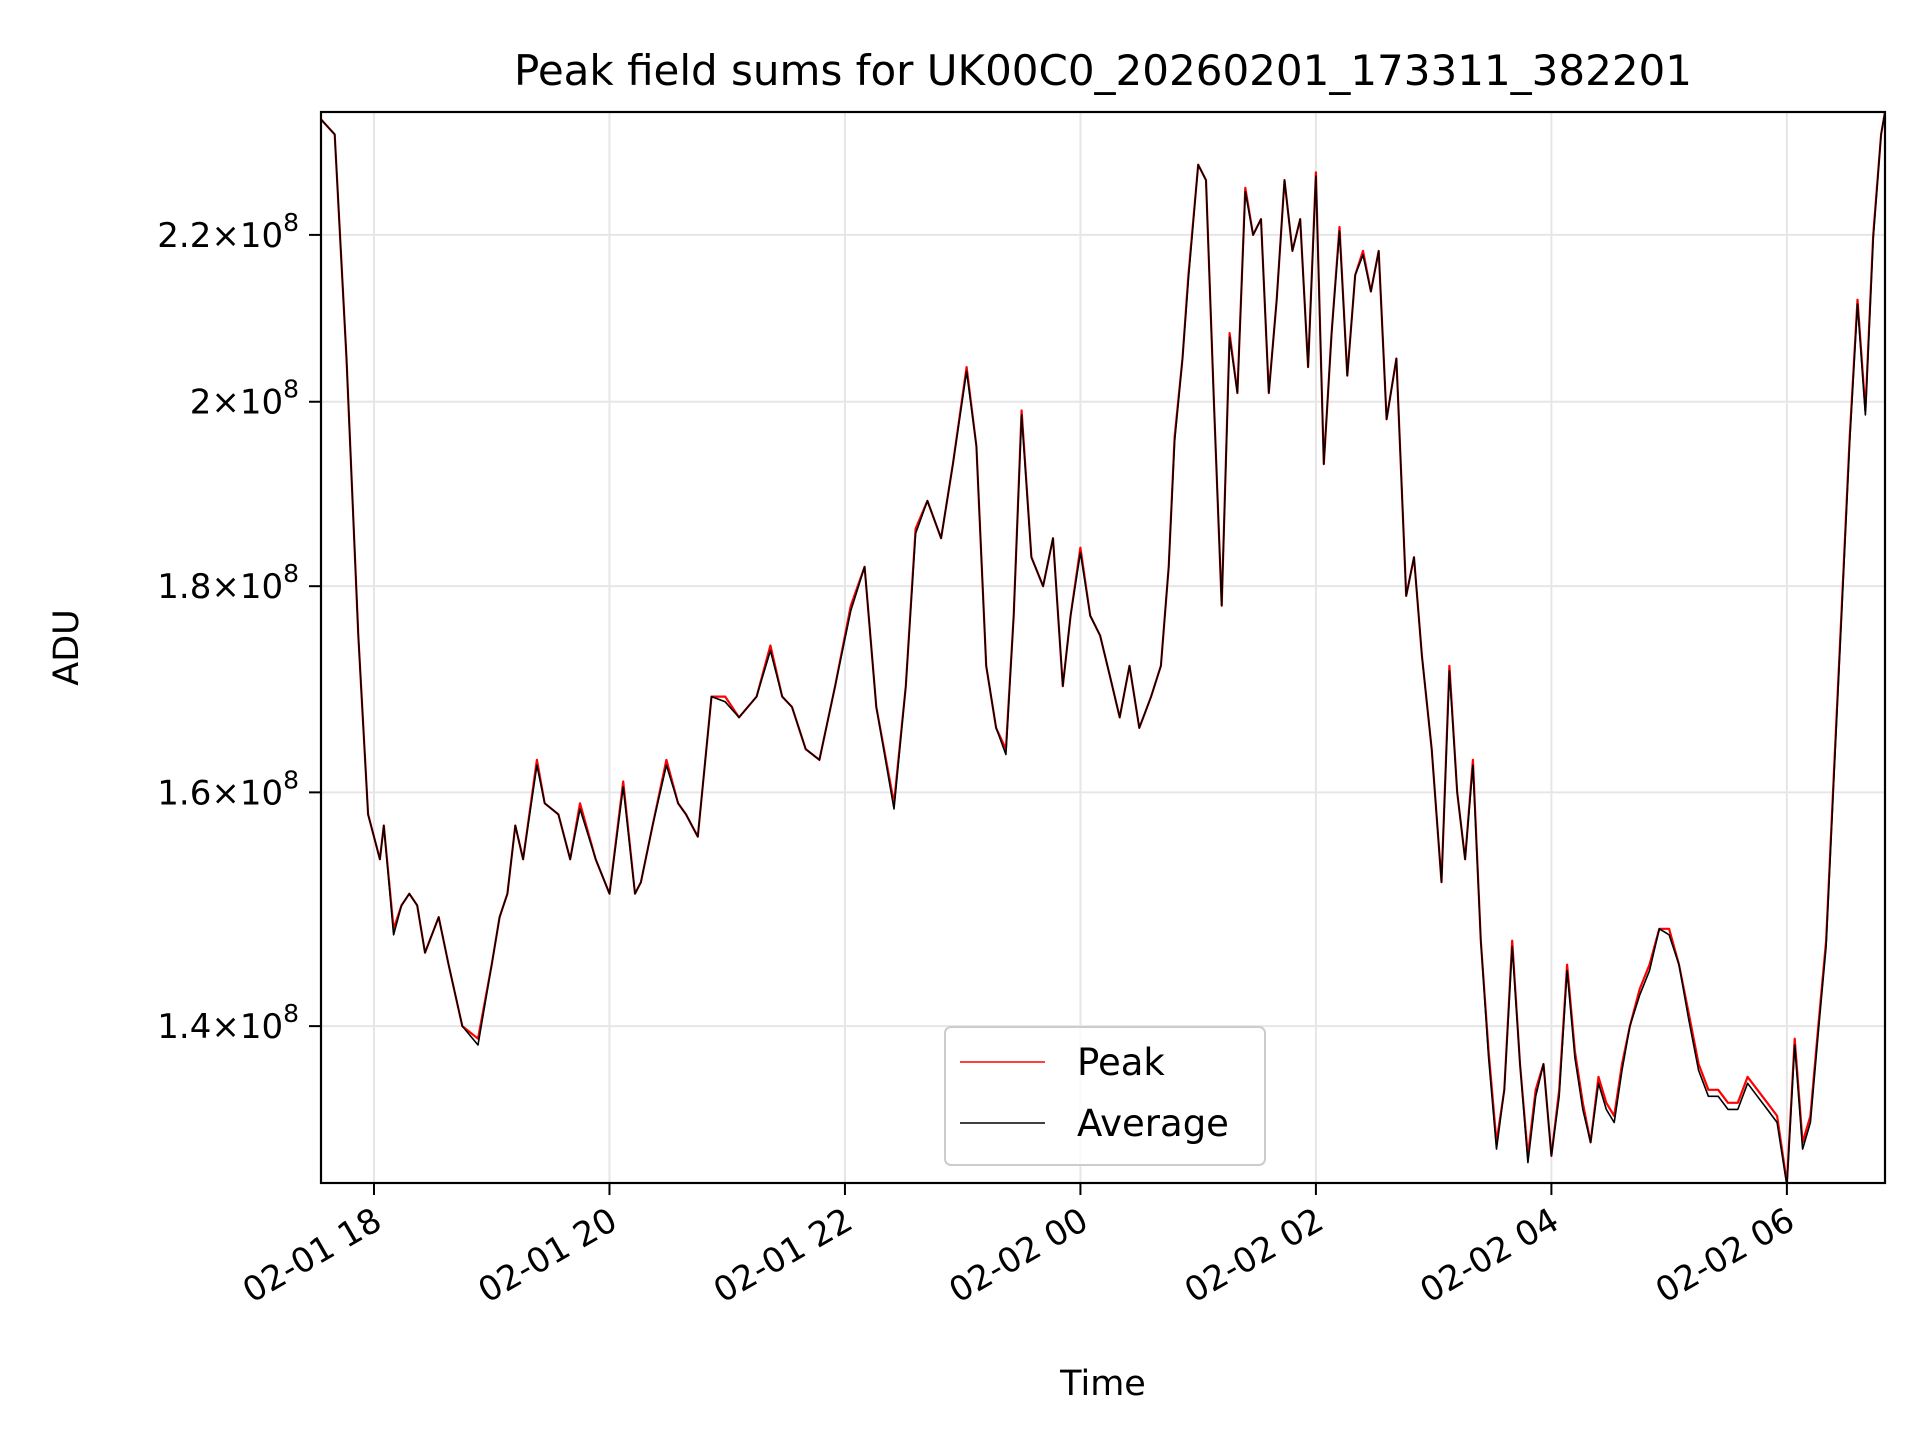  What do you see at coordinates (1725, 1255) in the screenshot?
I see `x-tick-label: 02-02 06` at bounding box center [1725, 1255].